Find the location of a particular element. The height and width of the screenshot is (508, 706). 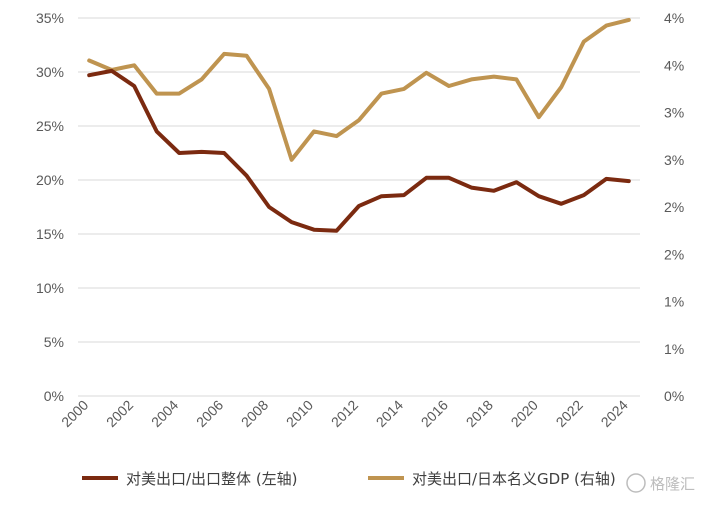

left-y-tick-label: 10% is located at coordinates (50, 288).